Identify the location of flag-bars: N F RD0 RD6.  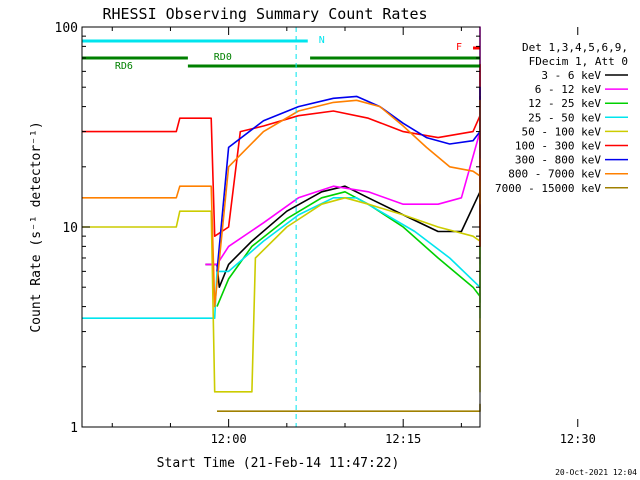
(281, 53).